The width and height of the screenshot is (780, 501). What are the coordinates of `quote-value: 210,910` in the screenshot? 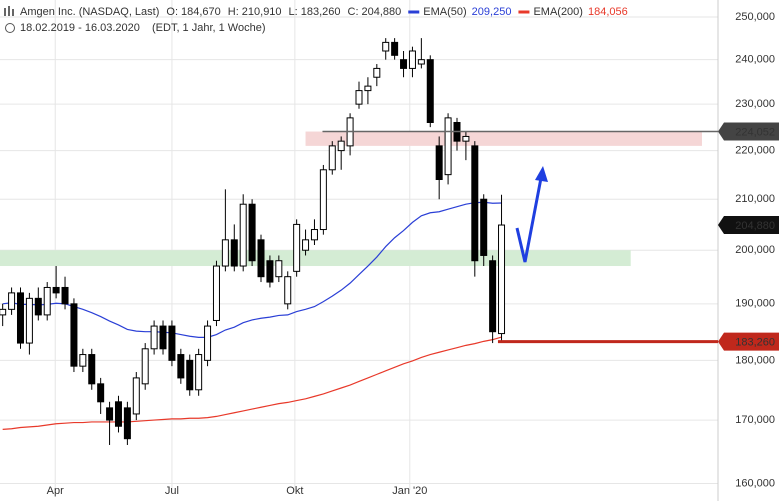 It's located at (262, 12).